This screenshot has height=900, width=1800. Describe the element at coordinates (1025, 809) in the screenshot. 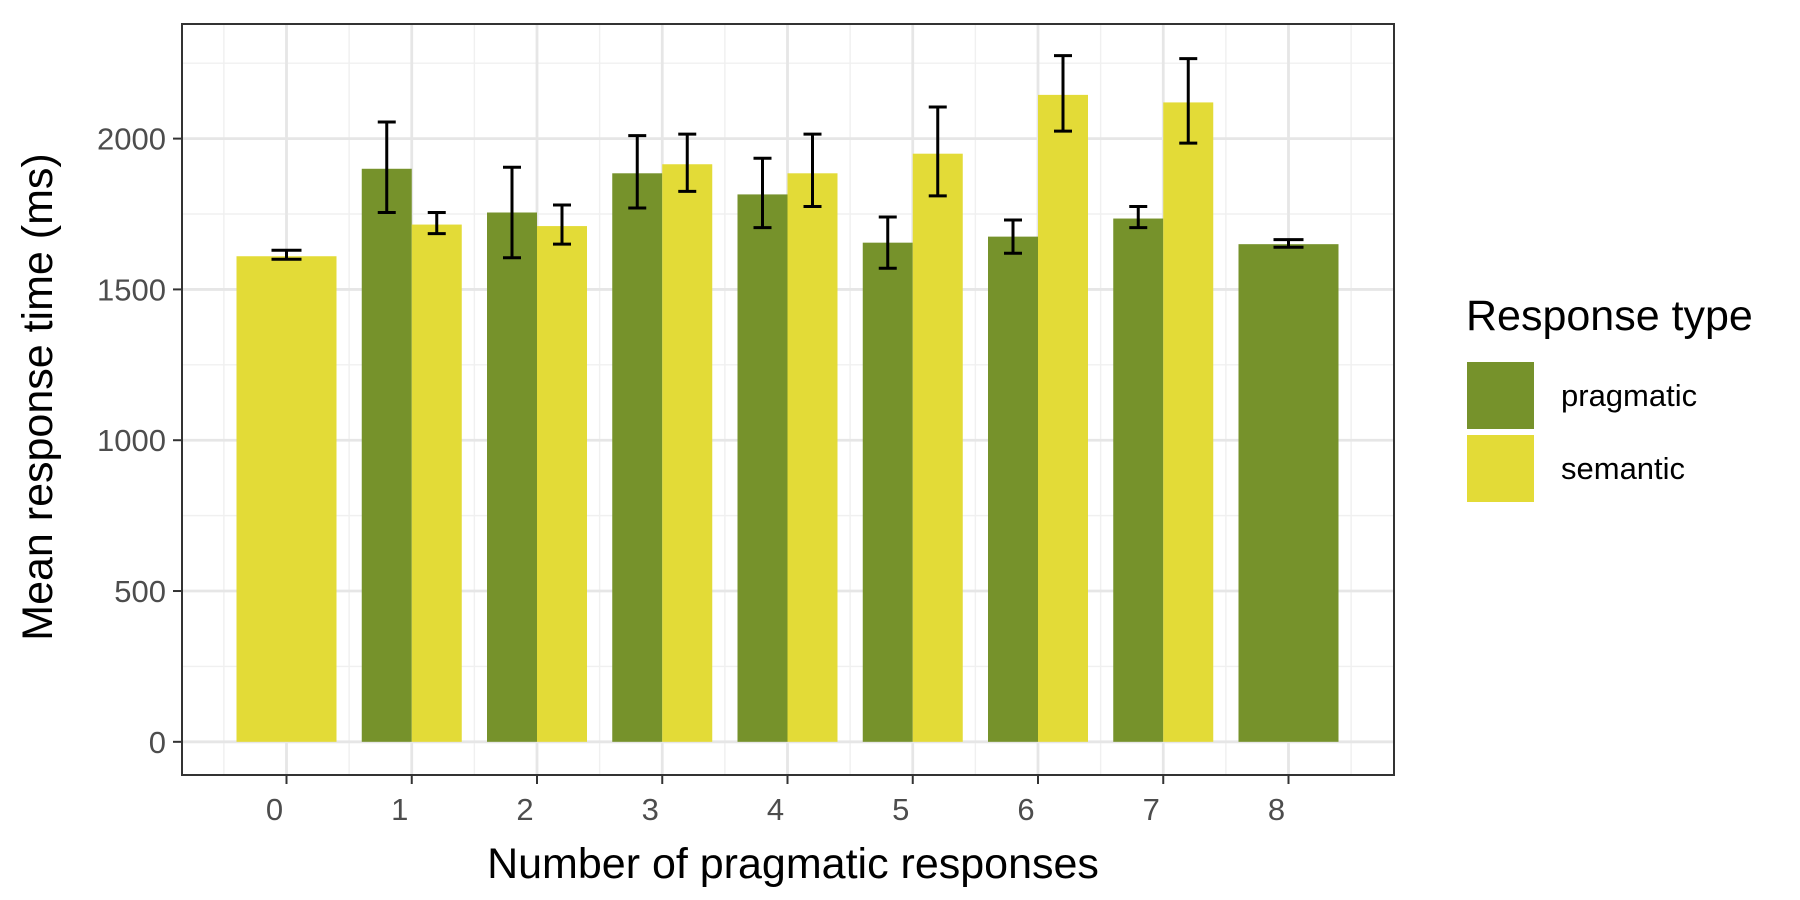

I see `x-tick-label: 6` at that location.